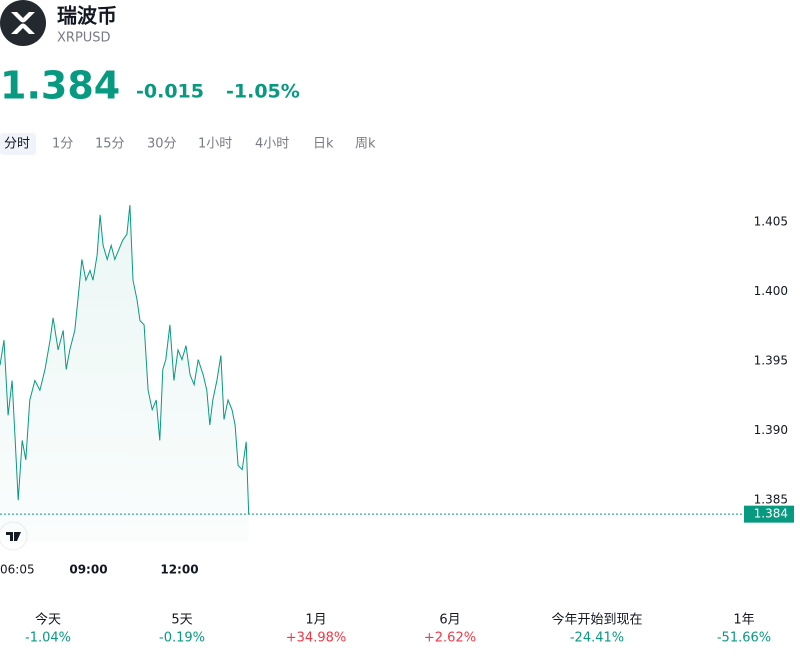 Image resolution: width=800 pixels, height=662 pixels. I want to click on period-label: 6月, so click(449, 620).